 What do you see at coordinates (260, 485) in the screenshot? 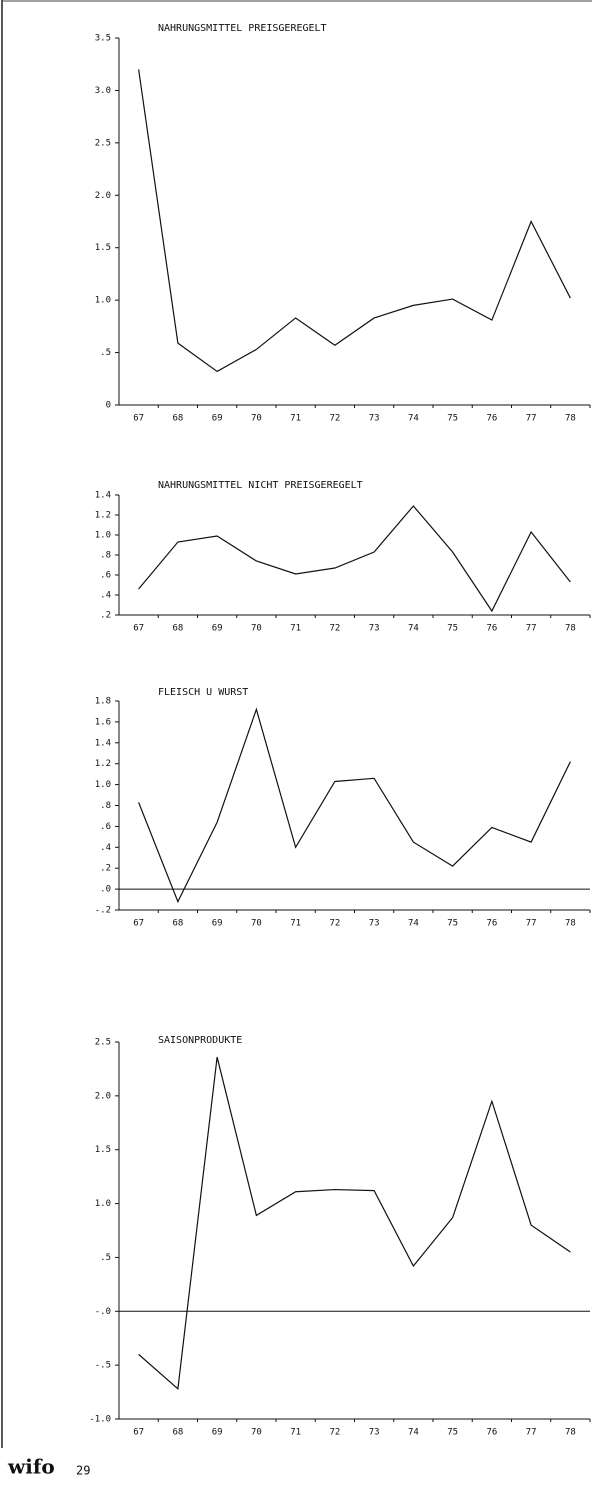
I see `chart-title: NAHRUNGSMITTEL NICHT PREISGEREGELT` at bounding box center [260, 485].